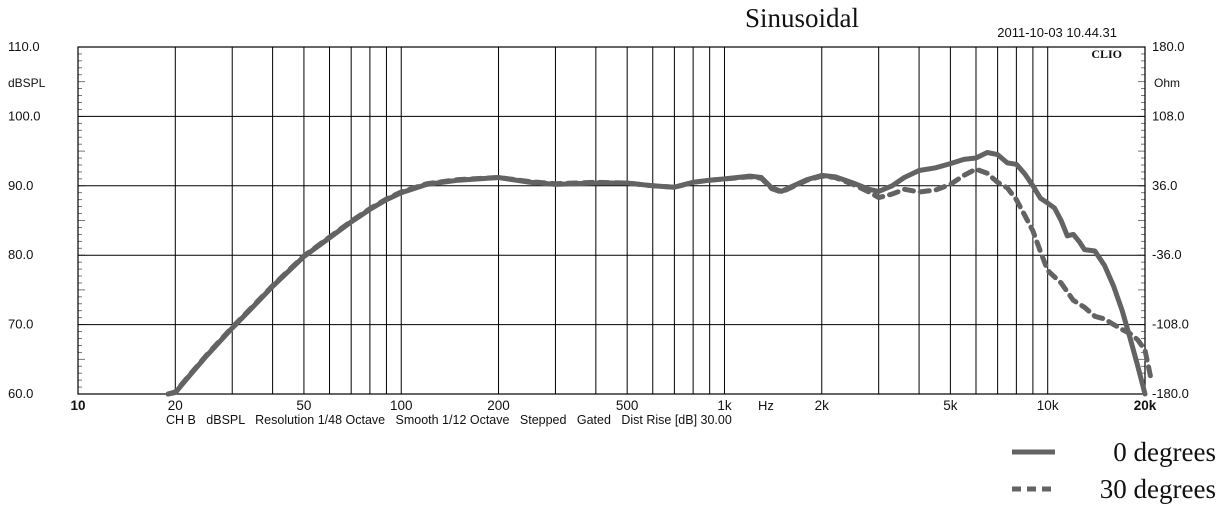 This screenshot has width=1224, height=512. I want to click on y2-axis-label: Ohm, so click(1167, 83).